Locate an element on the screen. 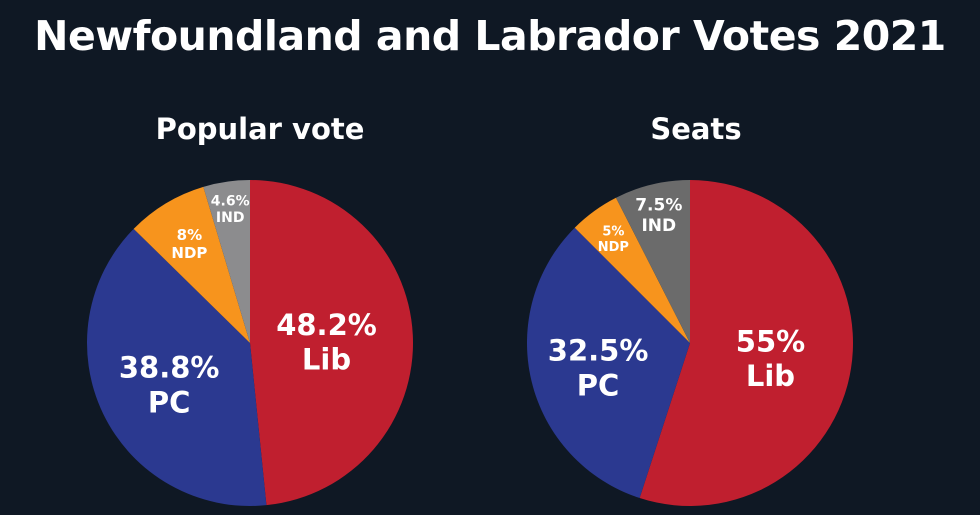 The image size is (980, 515). label-ndp: 8% NDP is located at coordinates (189, 244).